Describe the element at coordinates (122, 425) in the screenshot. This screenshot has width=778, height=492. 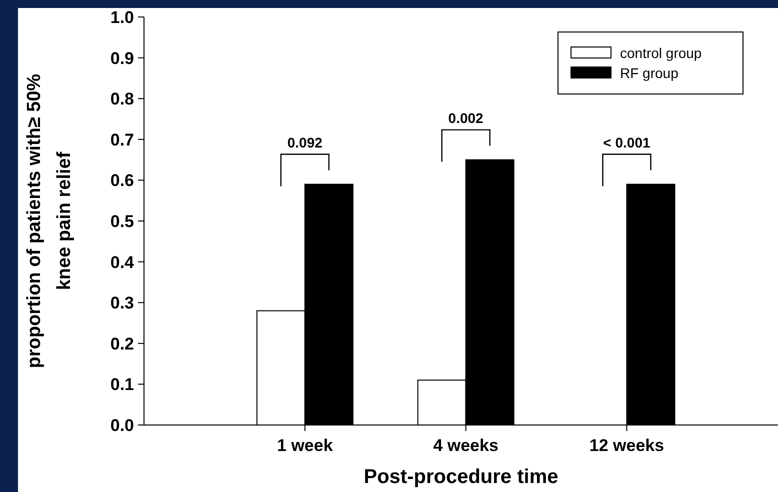
I see `y-tick-label: 0.0` at that location.